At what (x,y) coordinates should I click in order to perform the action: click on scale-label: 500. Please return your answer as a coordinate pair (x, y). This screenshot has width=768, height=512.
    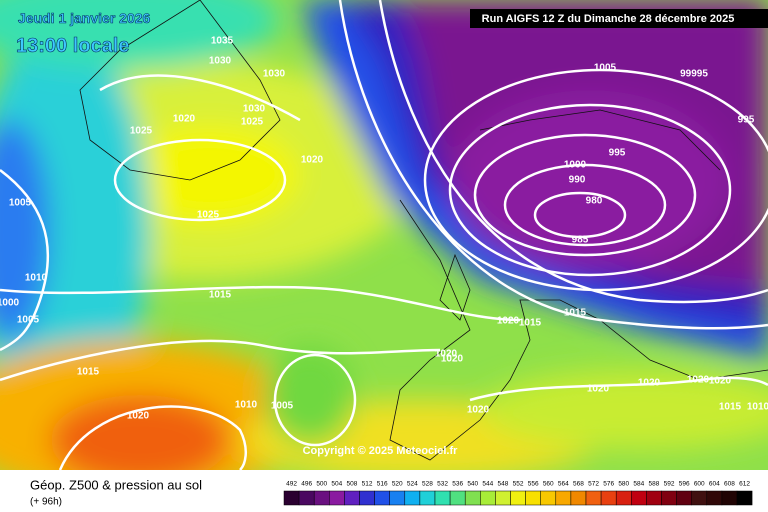
    Looking at the image, I should click on (321, 484).